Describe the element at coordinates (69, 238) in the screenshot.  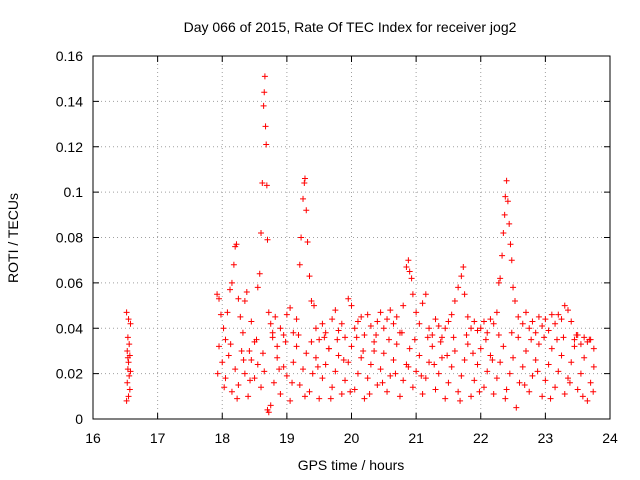
I see `y-tick-label: 0.08` at that location.